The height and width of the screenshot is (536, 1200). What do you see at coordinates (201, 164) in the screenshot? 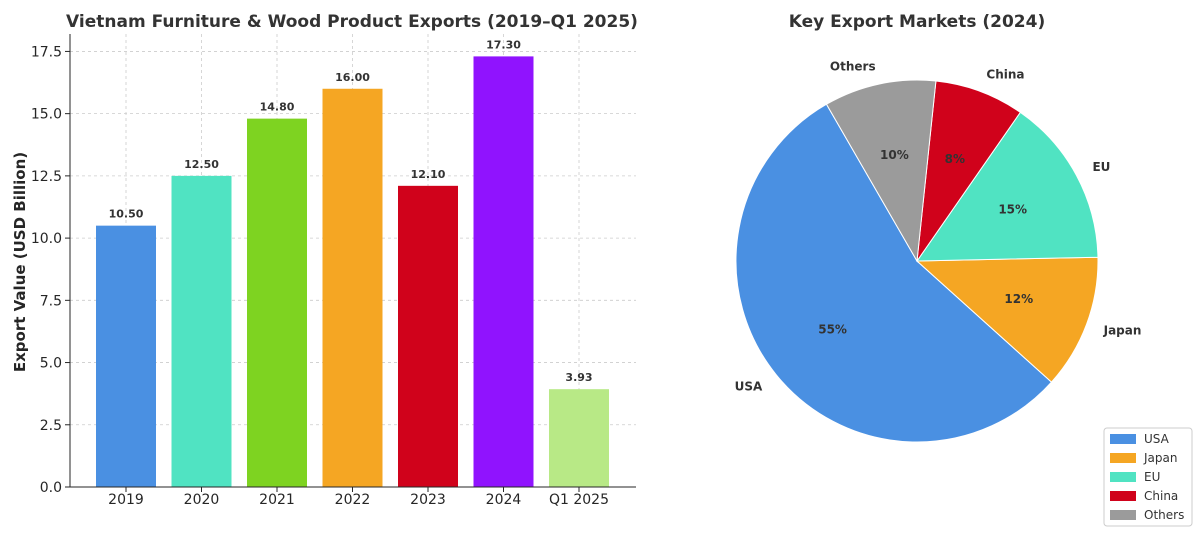
I see `bar-value-label: 12.50` at bounding box center [201, 164].